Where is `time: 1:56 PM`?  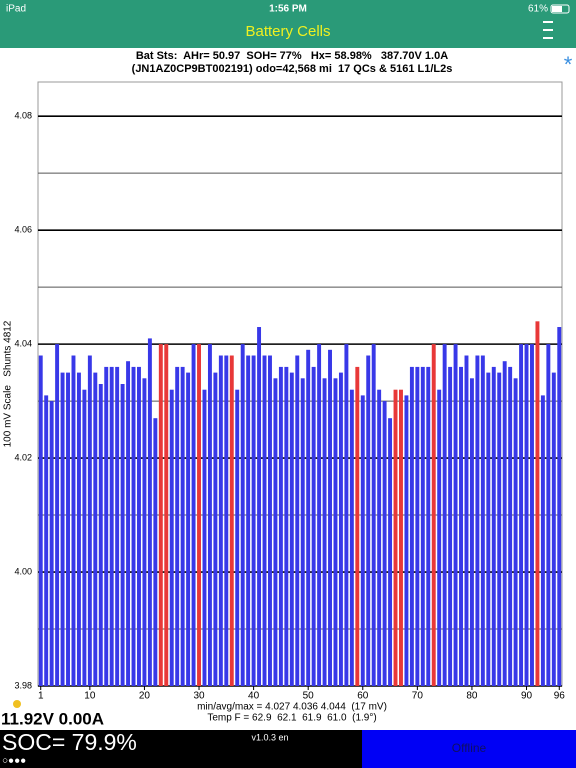 time: 1:56 PM is located at coordinates (288, 9).